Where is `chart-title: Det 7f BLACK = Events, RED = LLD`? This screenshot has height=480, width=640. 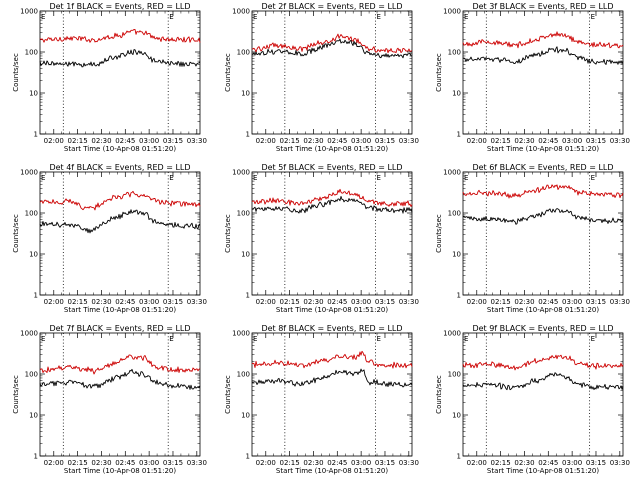
chart-title: Det 7f BLACK = Events, RED = LLD is located at coordinates (119, 328).